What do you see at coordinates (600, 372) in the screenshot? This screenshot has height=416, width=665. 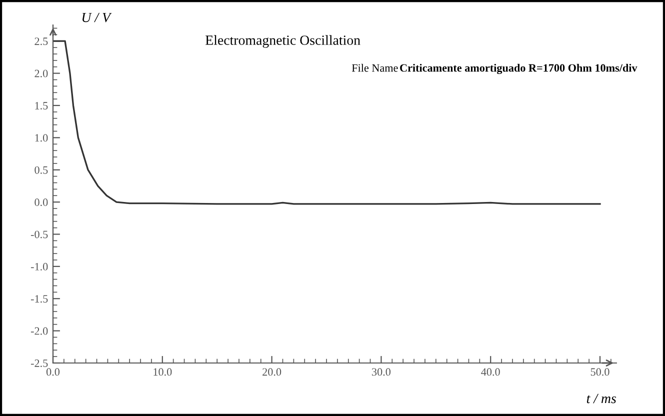 I see `x-tick-label: 50.0` at bounding box center [600, 372].